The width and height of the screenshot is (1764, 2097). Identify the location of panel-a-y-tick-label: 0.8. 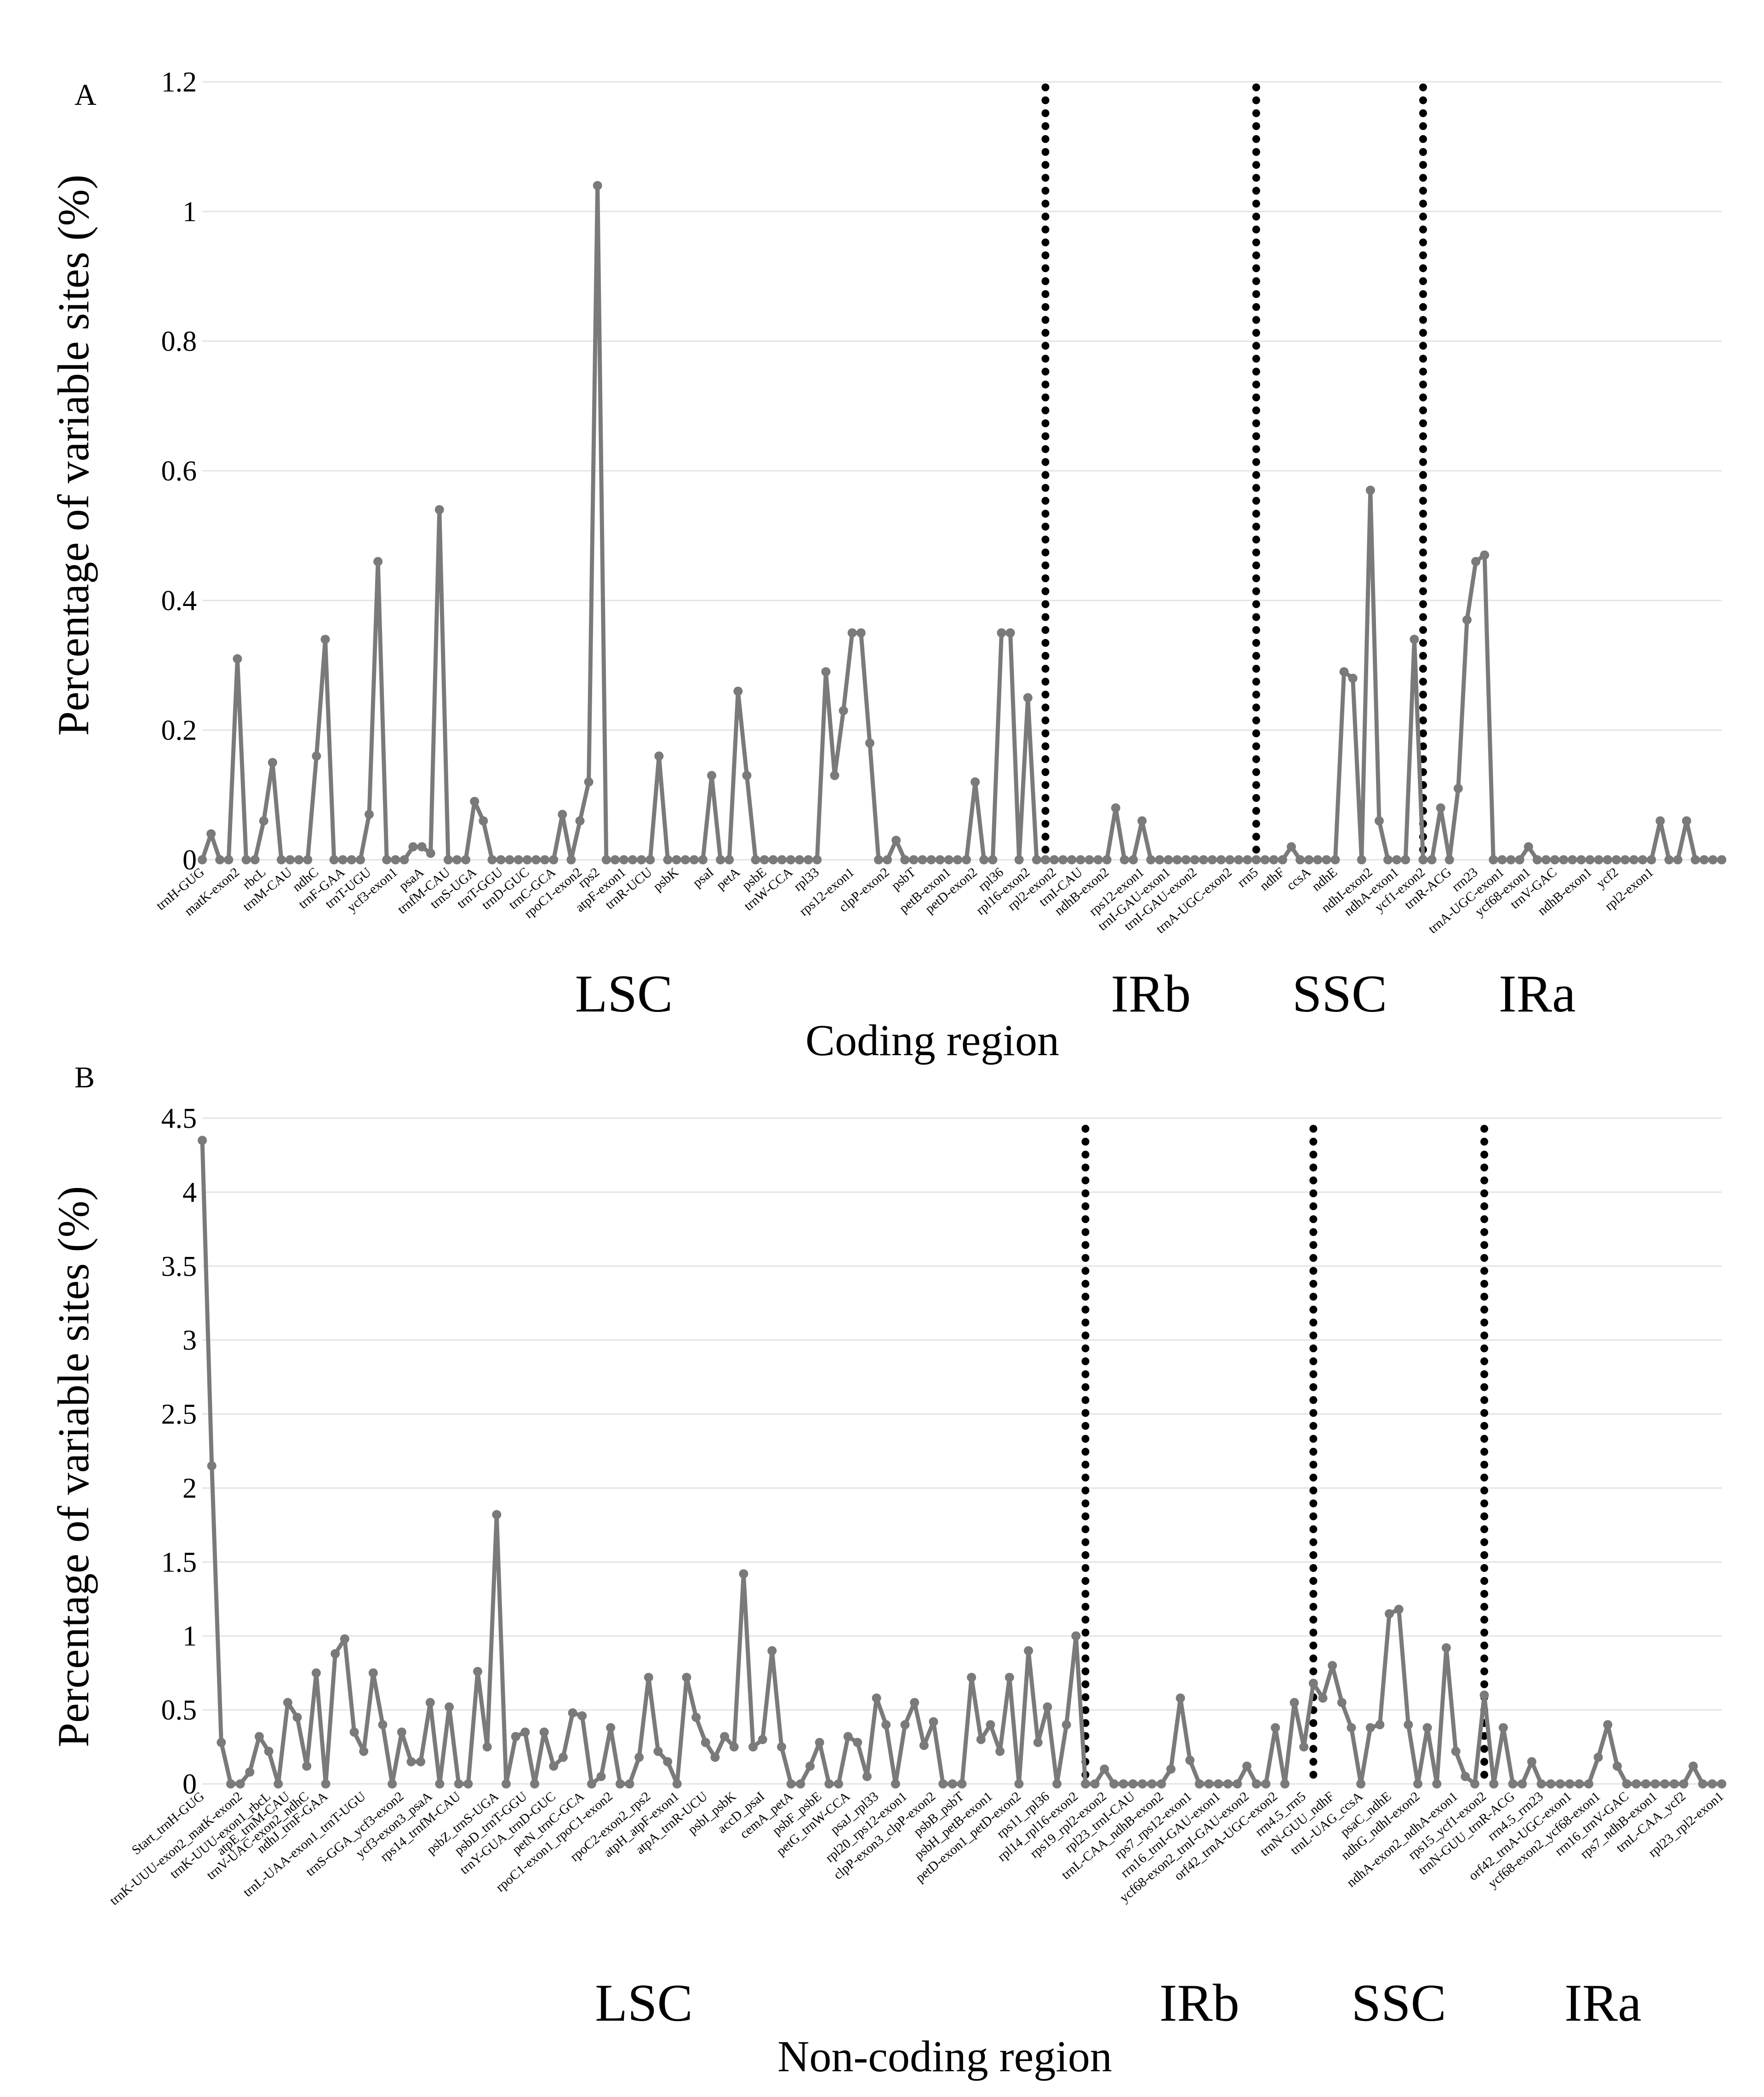
(179, 341).